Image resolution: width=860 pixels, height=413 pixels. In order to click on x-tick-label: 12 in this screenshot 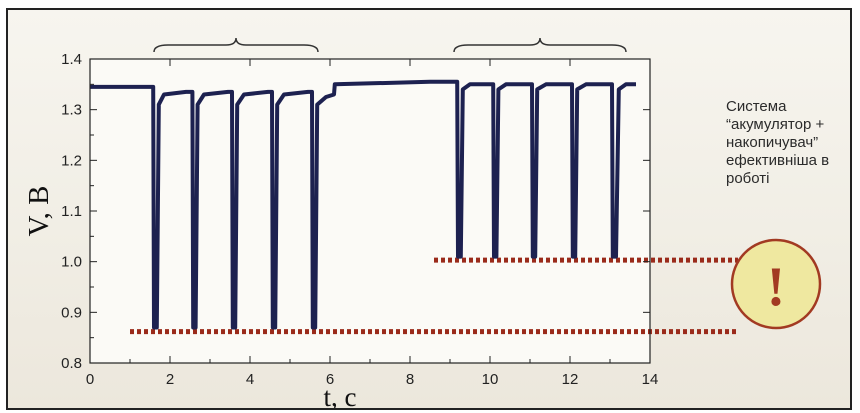, I will do `click(570, 379)`.